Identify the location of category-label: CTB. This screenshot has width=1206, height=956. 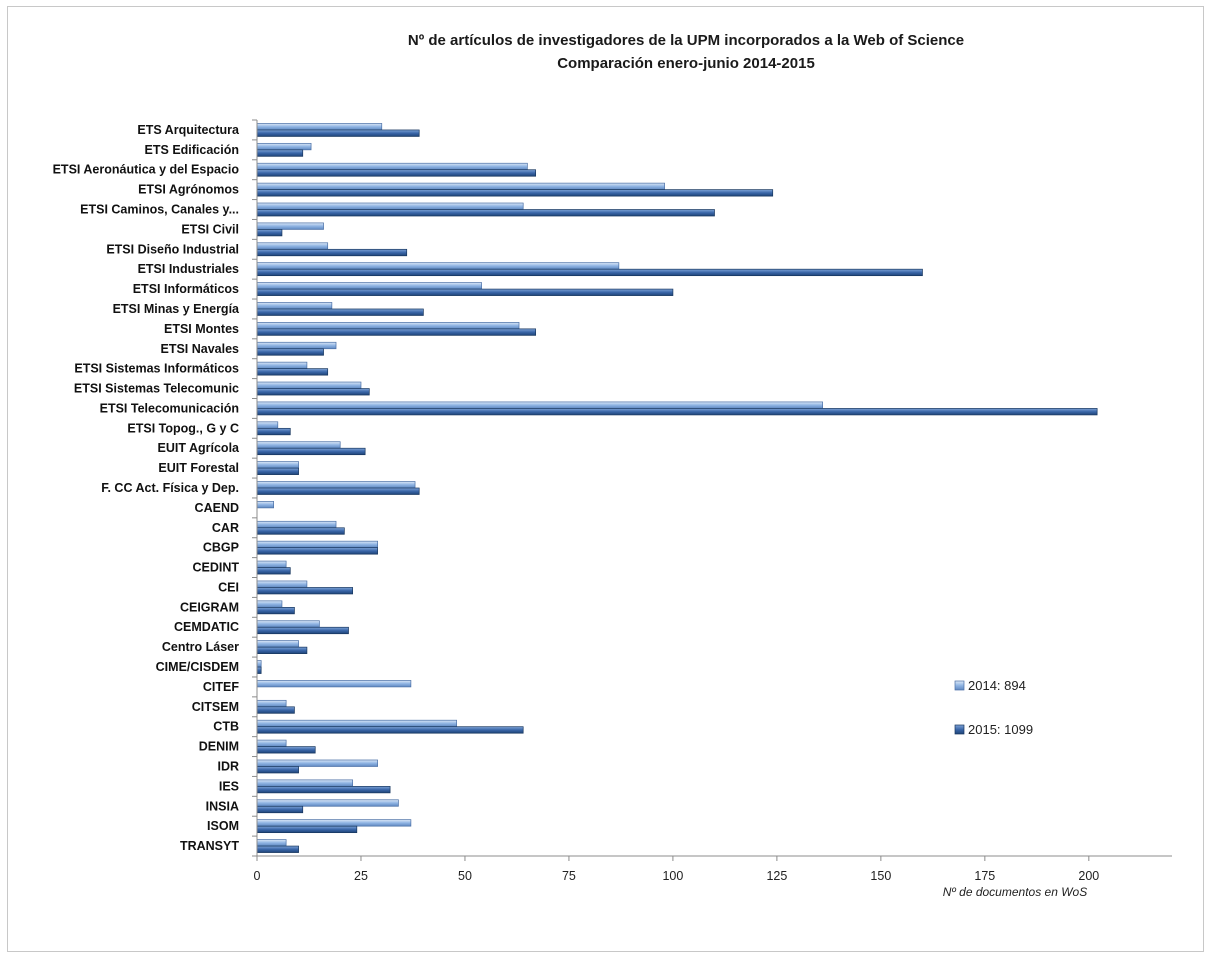
(226, 727).